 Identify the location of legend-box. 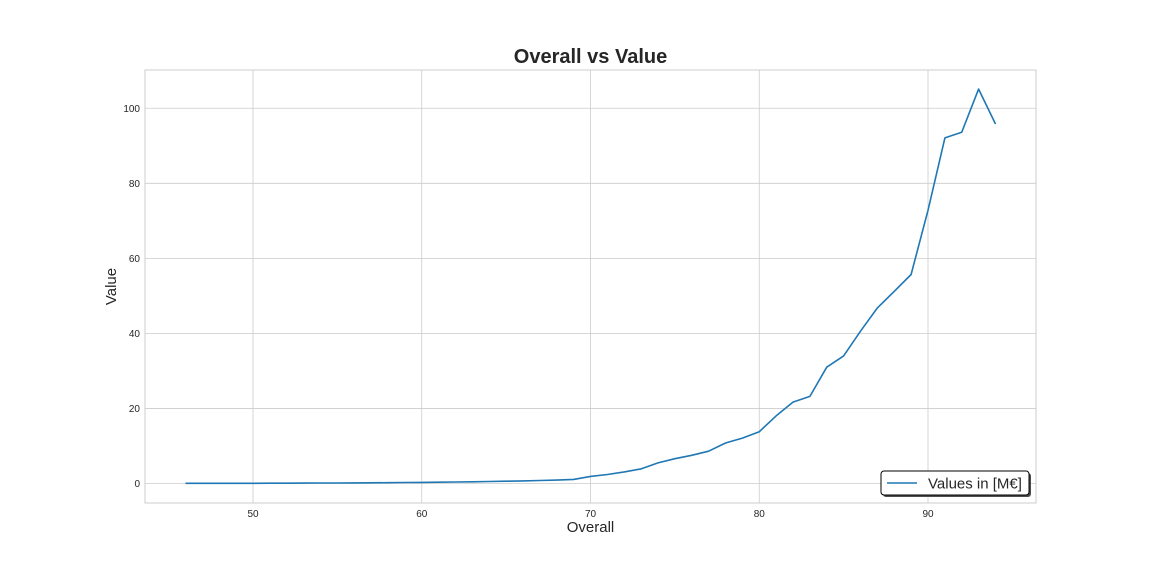
(955, 483).